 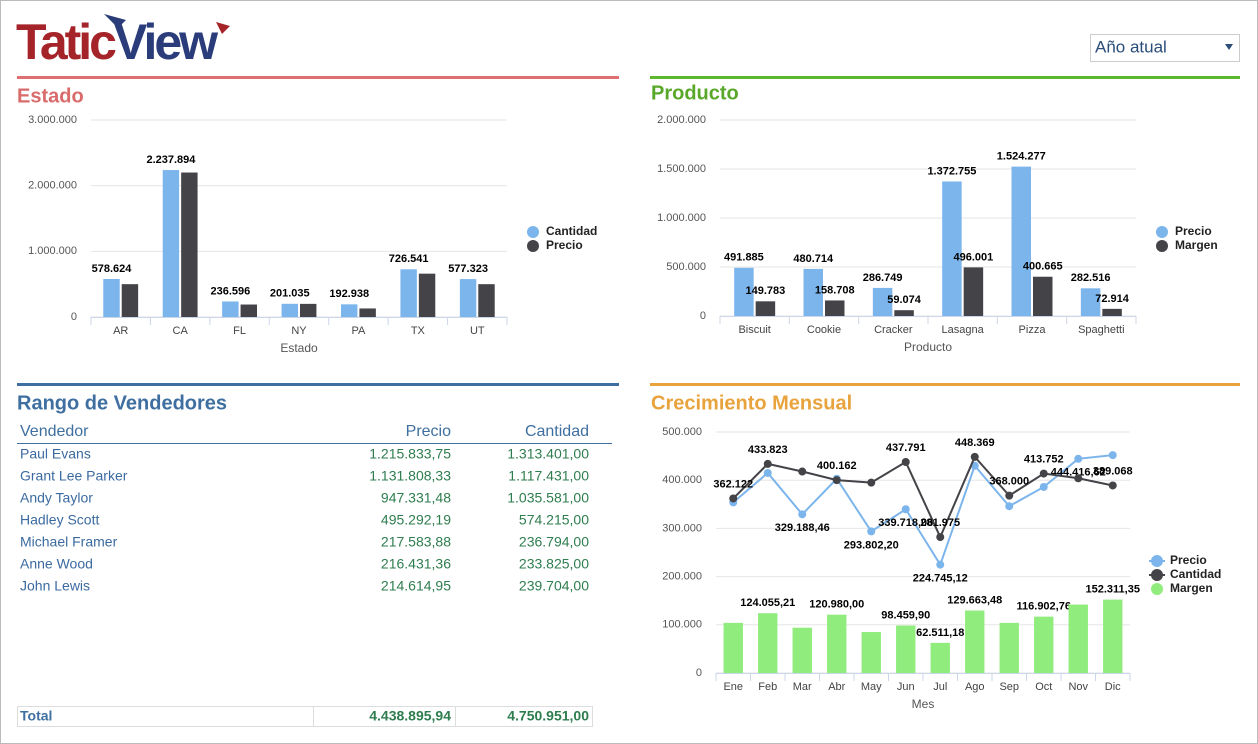 I want to click on x-axis-label: Mes, so click(x=923, y=704).